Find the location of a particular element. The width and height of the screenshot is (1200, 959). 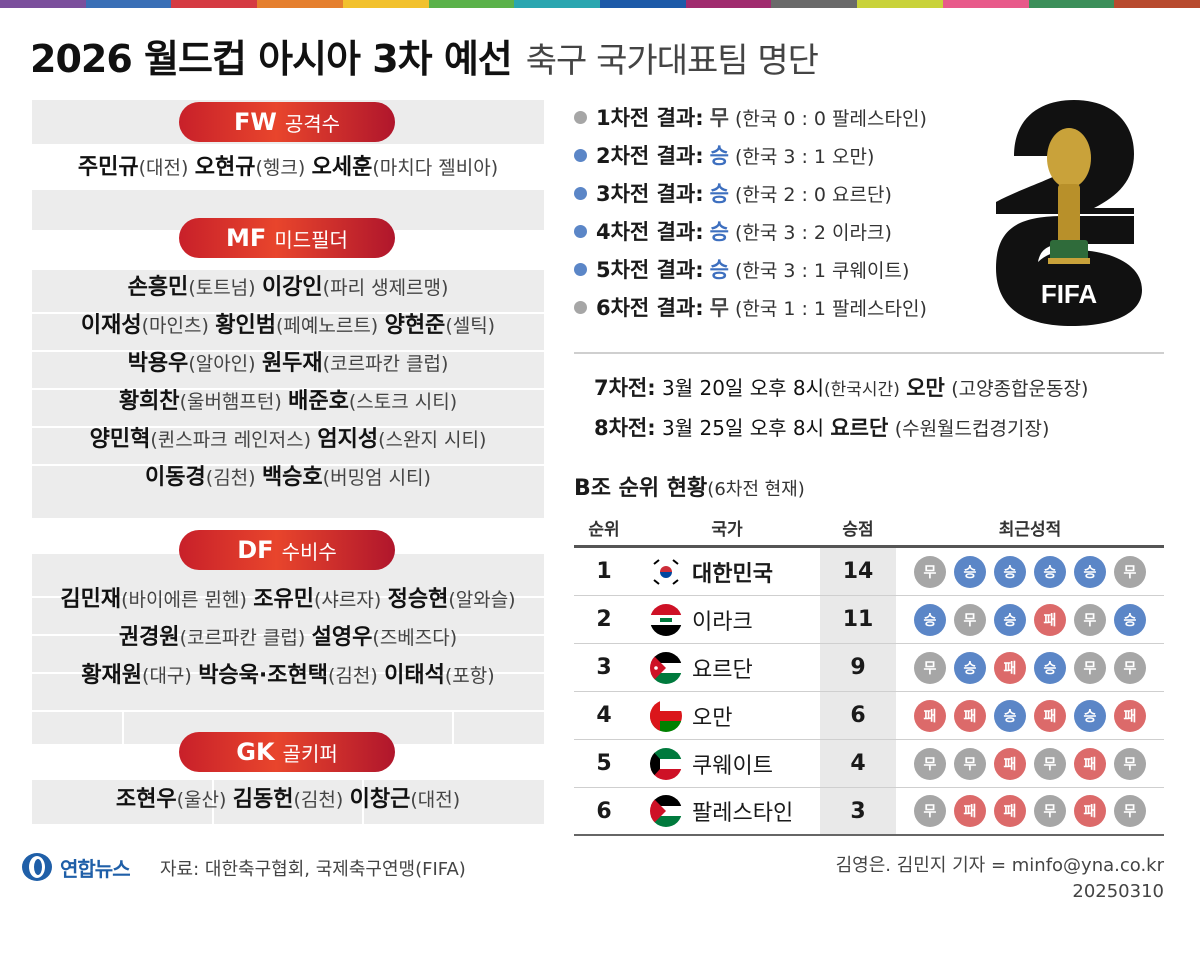

player-name: 엄지성 is located at coordinates (348, 439).